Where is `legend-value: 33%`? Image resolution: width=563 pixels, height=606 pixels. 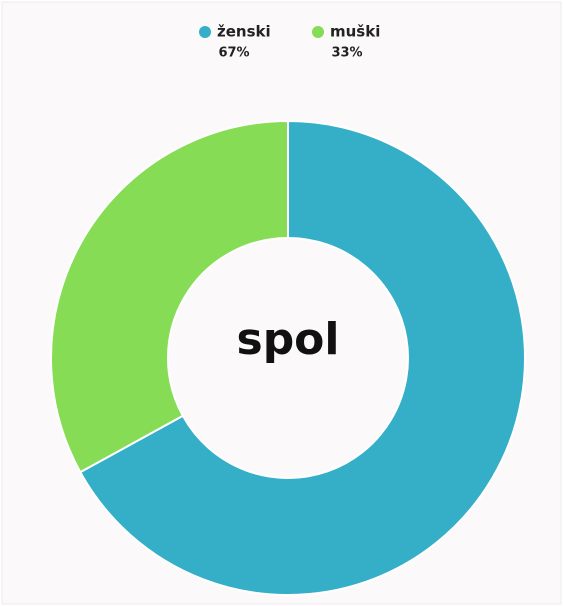
legend-value: 33% is located at coordinates (346, 53).